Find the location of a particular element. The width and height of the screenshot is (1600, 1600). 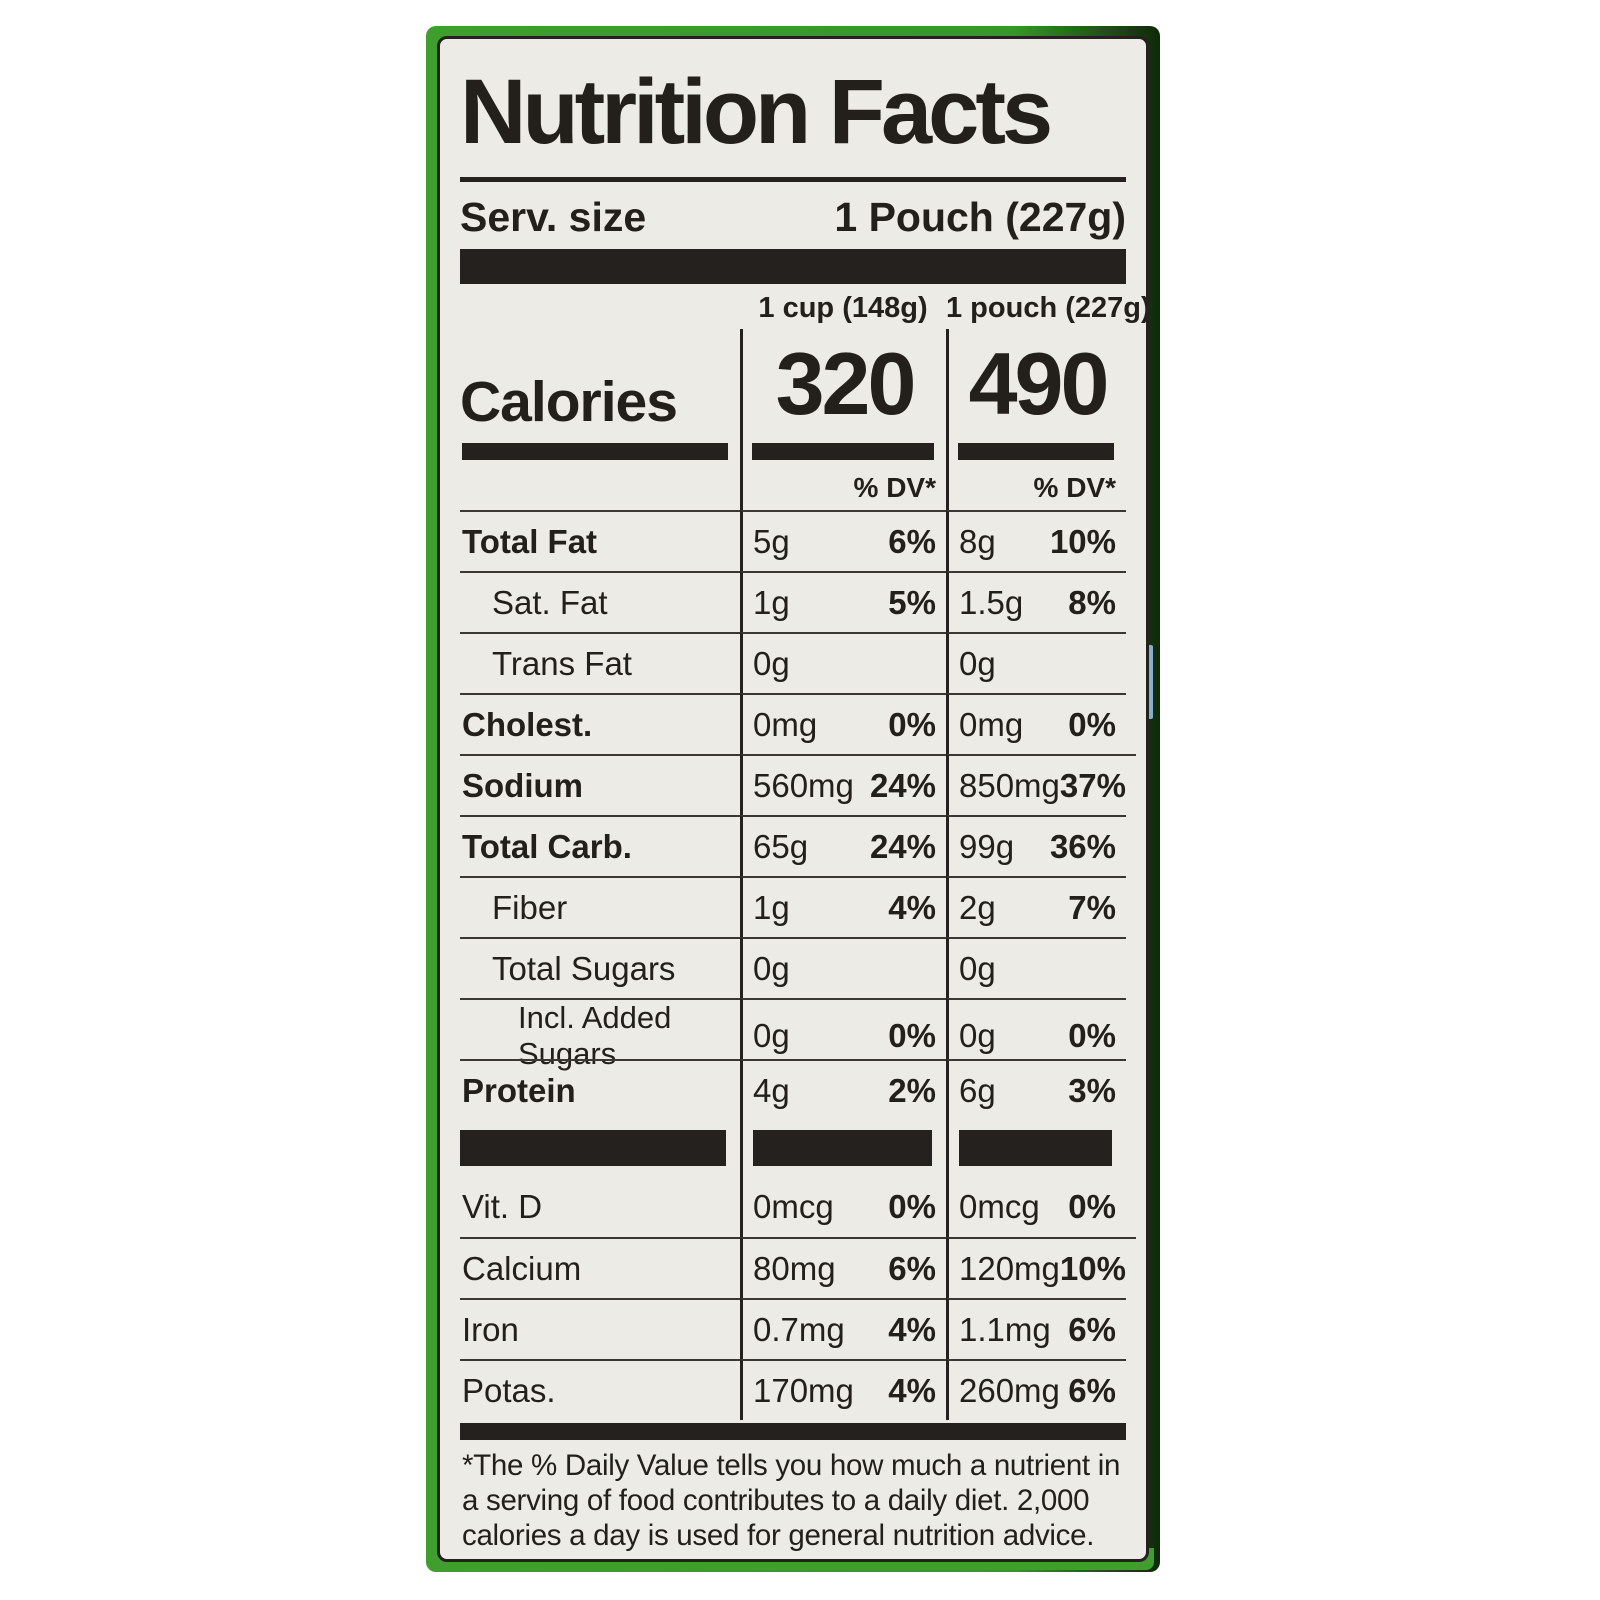

cup-amount: 4g is located at coordinates (771, 1090).